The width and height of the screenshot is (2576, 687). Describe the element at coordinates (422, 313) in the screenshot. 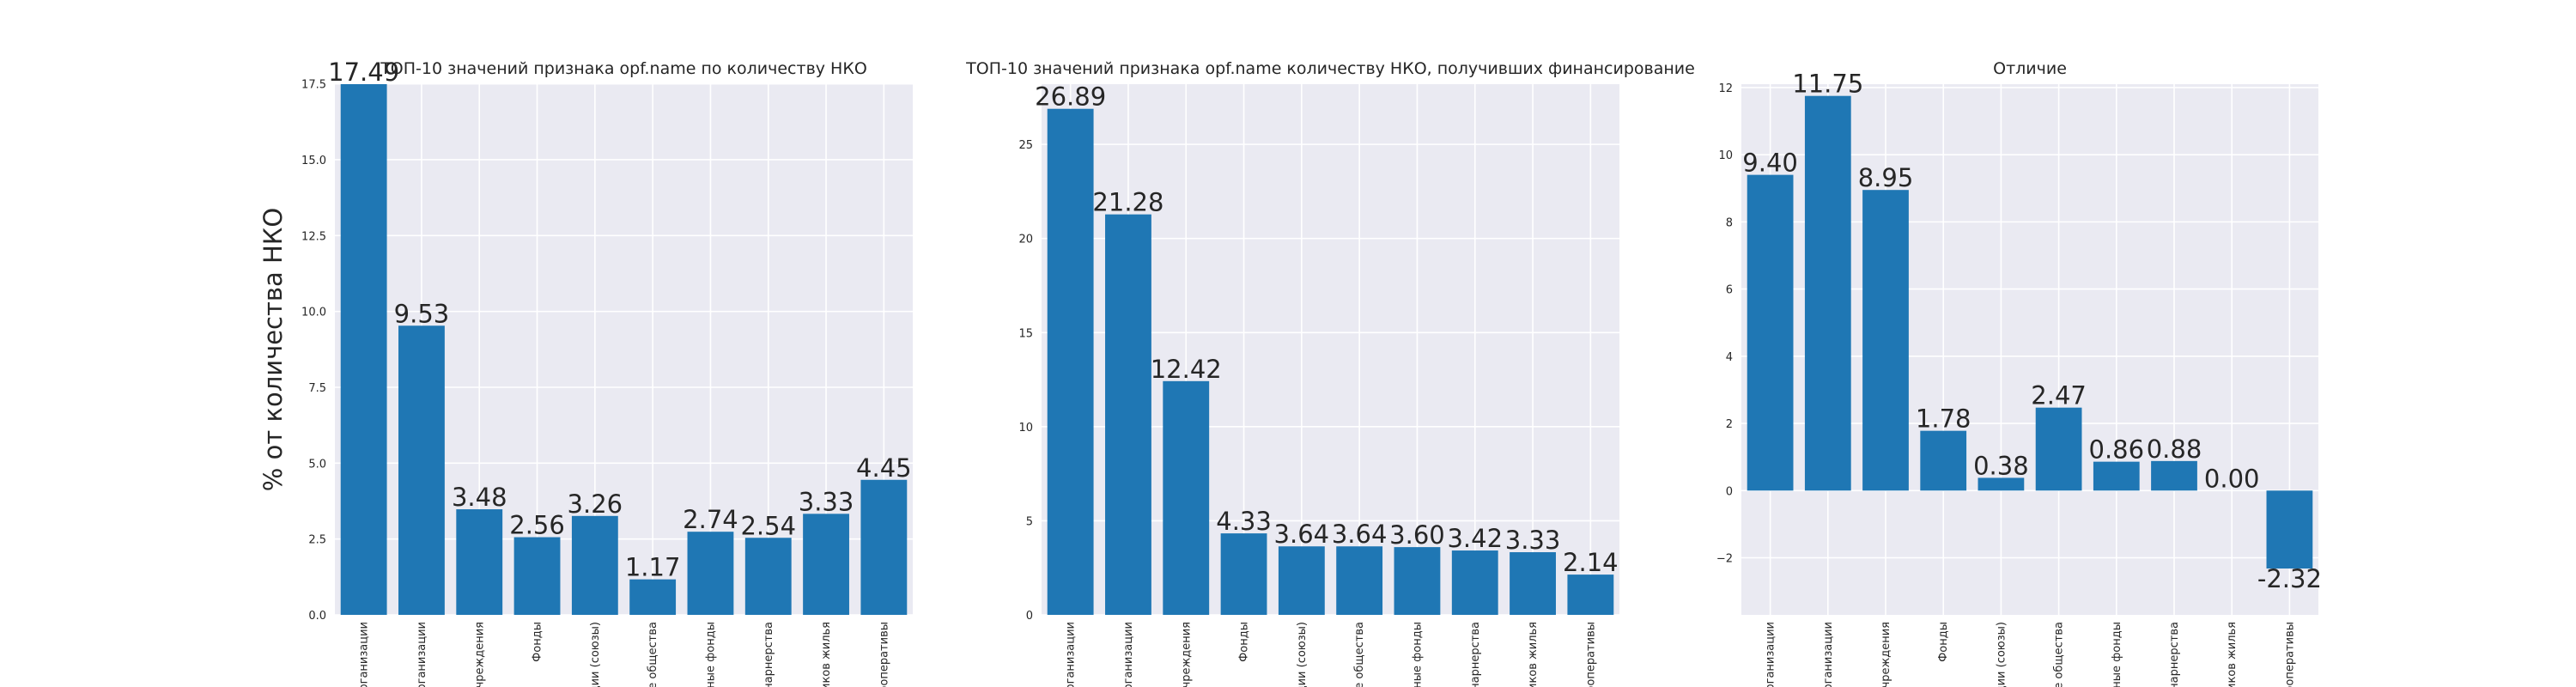

I see `data-label: 9.53` at that location.